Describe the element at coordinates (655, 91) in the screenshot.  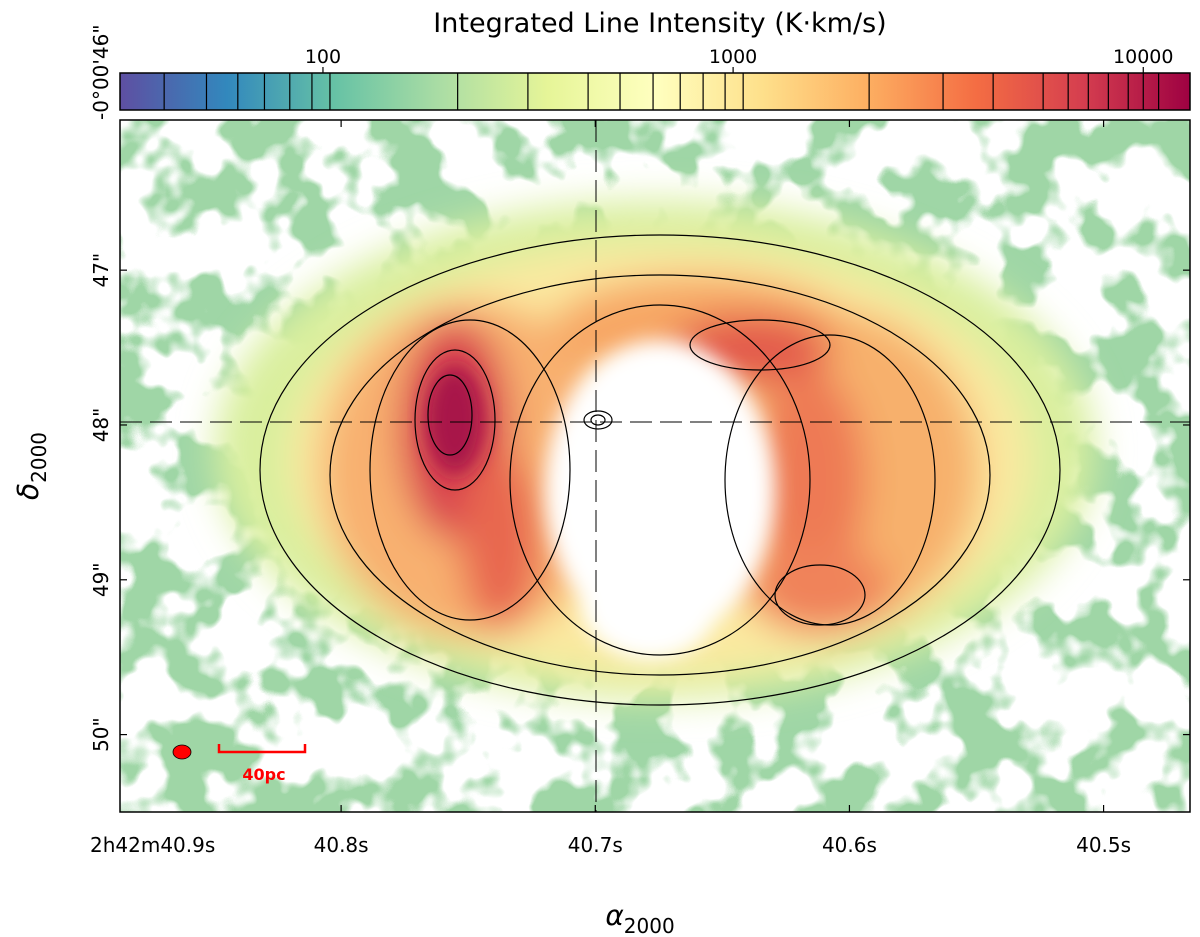
I see `colorbar` at that location.